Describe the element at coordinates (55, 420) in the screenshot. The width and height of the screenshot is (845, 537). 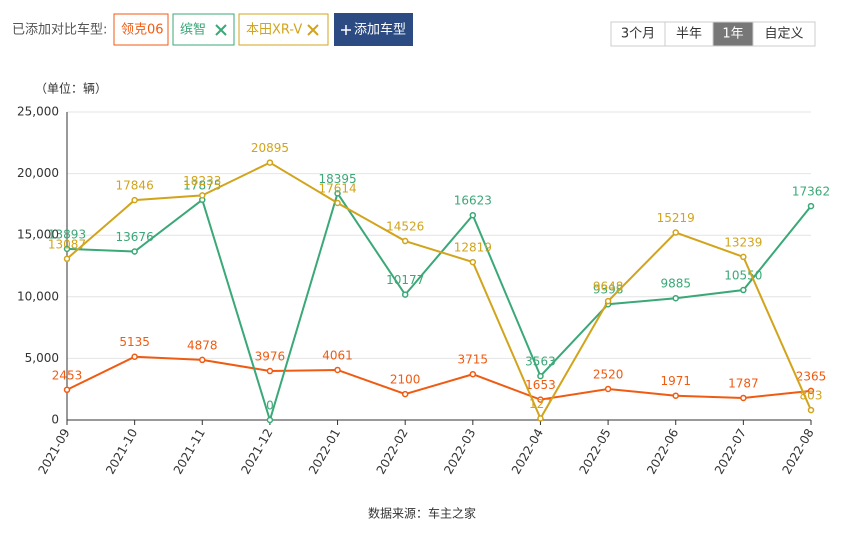
I see `y-tick-label: 0` at that location.